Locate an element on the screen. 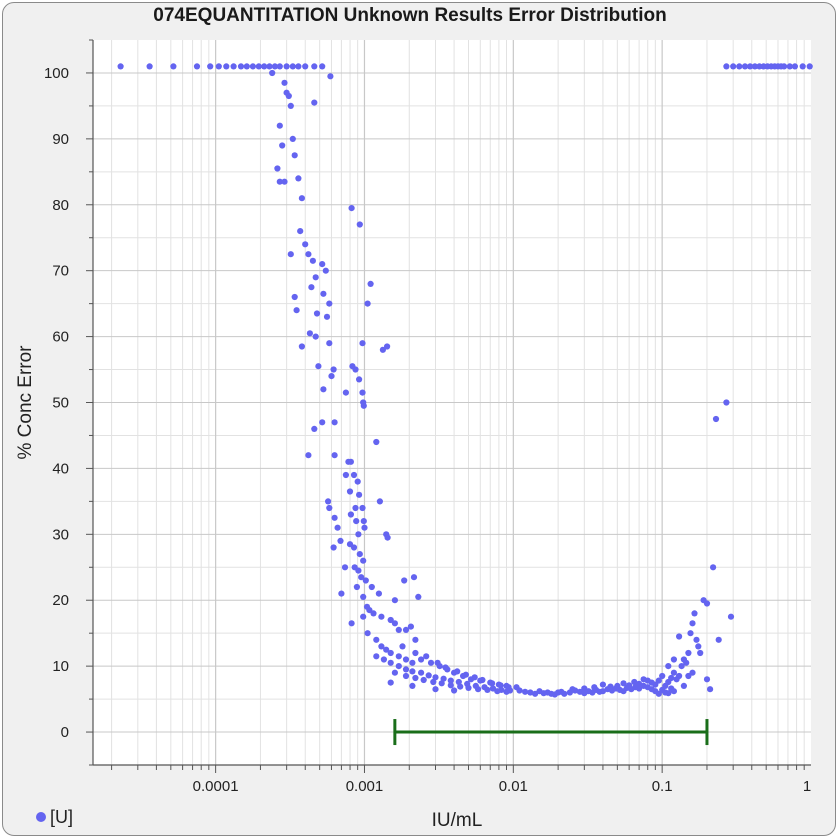 The image size is (840, 840). legend-marker is located at coordinates (41, 817).